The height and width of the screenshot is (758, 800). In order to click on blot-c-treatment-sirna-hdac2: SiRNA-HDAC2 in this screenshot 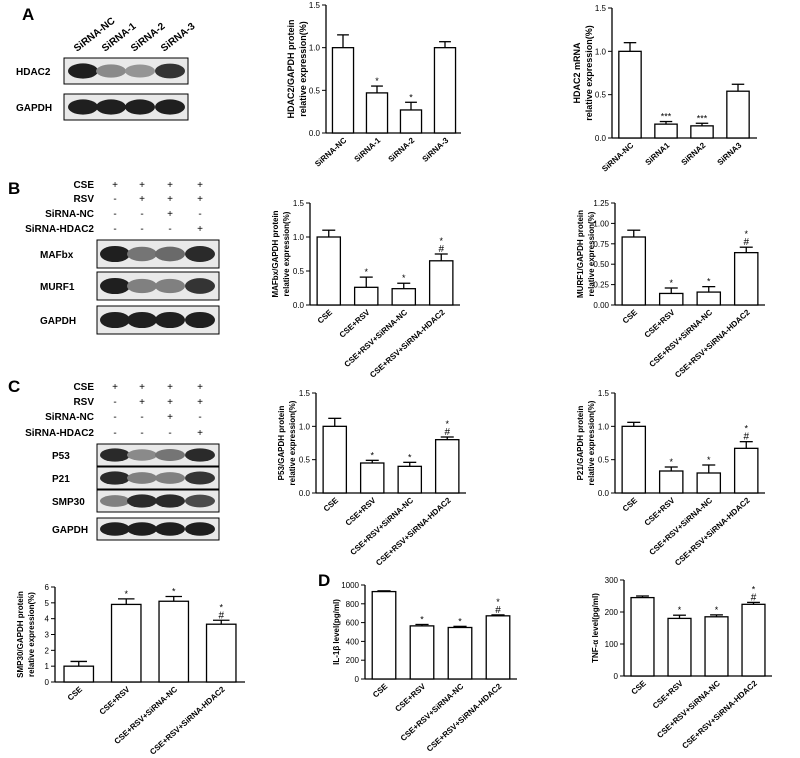, I will do `click(59, 433)`.